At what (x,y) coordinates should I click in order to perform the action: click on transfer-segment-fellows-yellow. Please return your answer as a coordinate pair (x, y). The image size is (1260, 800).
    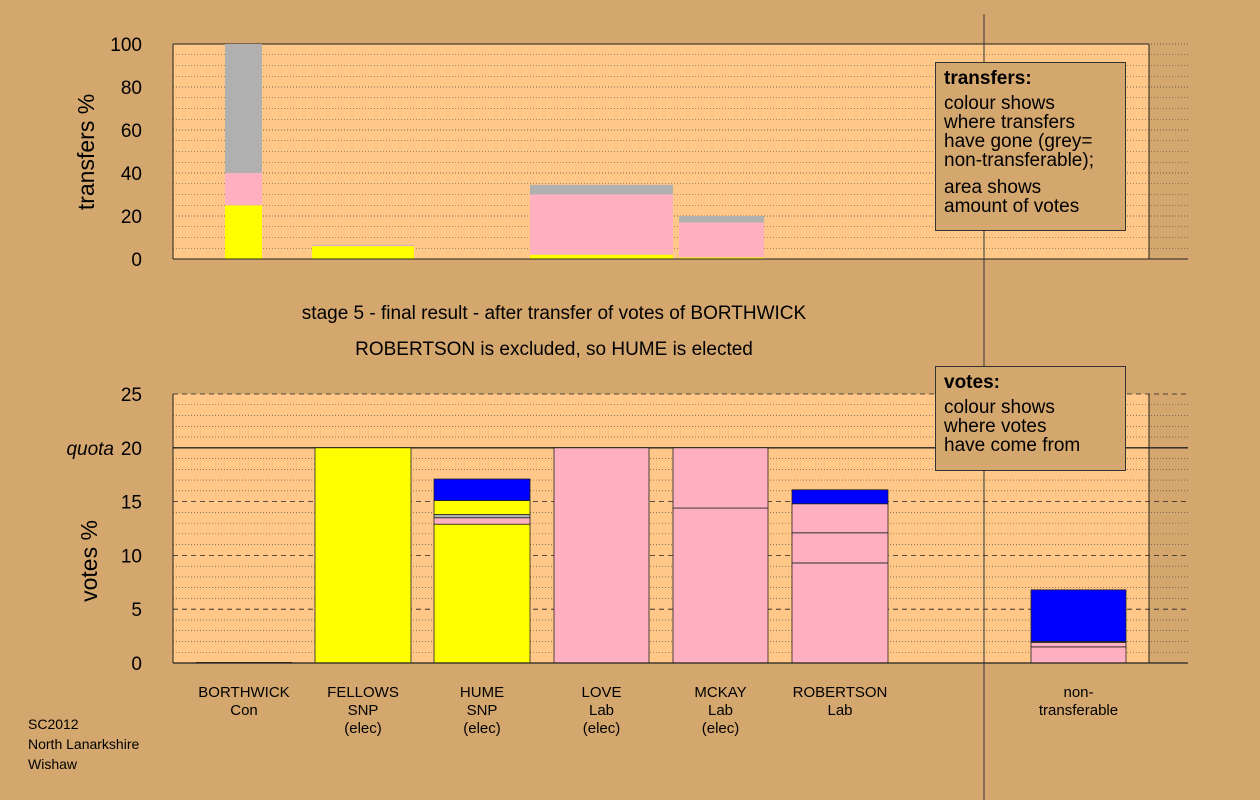
    Looking at the image, I should click on (363, 252).